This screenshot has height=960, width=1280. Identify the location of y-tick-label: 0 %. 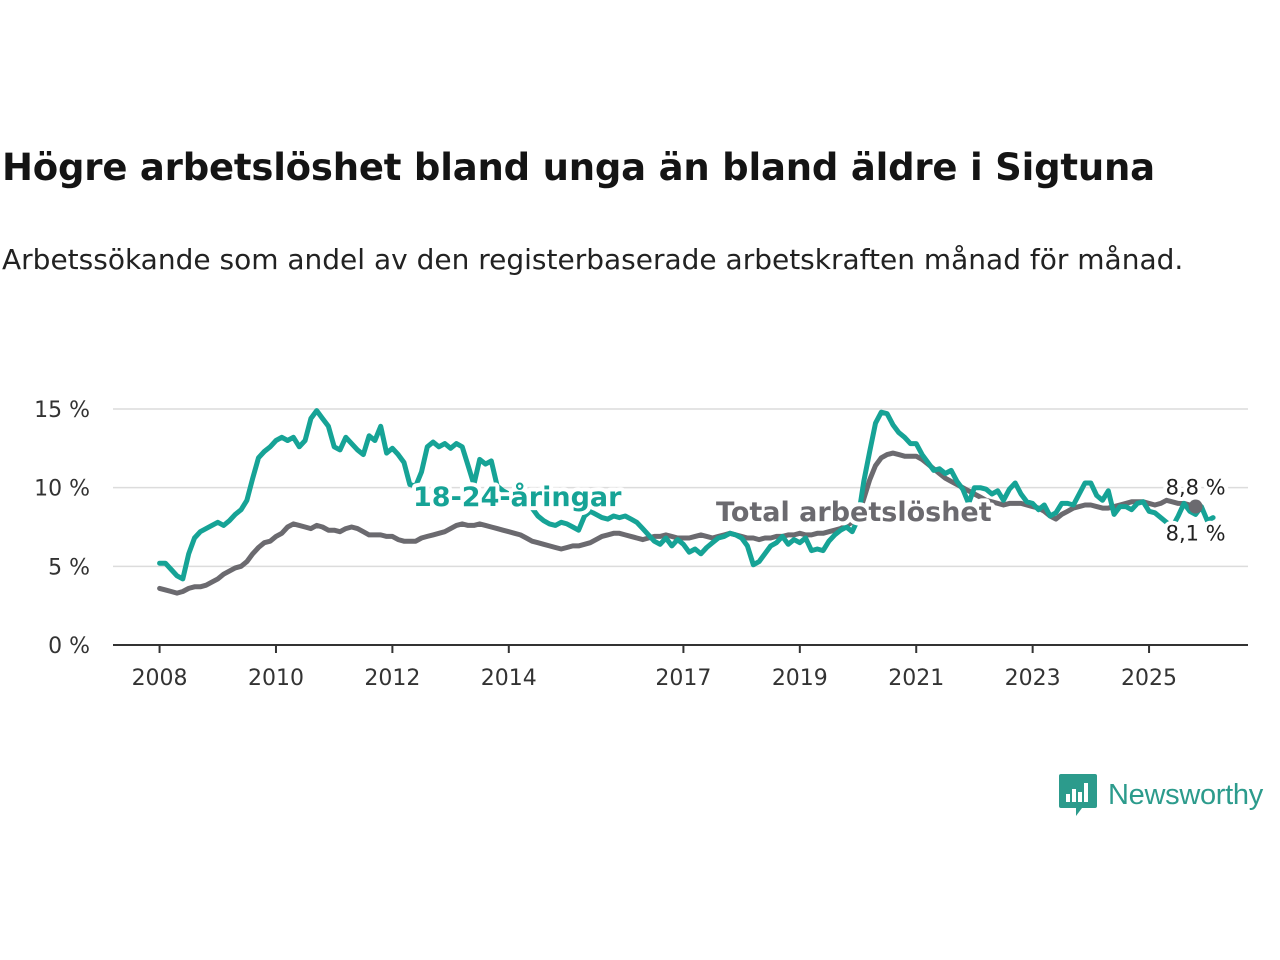
(69, 646).